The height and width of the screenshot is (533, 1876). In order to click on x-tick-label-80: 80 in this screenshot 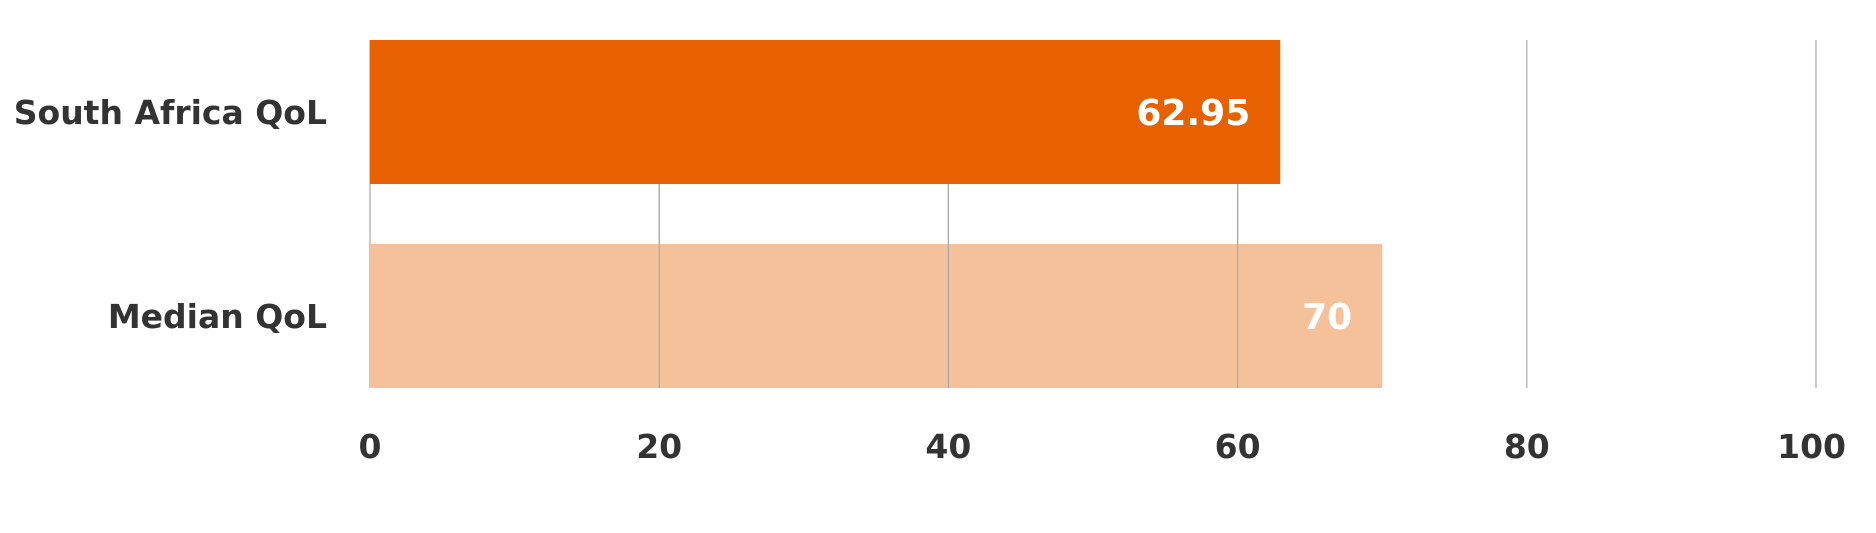, I will do `click(1527, 446)`.